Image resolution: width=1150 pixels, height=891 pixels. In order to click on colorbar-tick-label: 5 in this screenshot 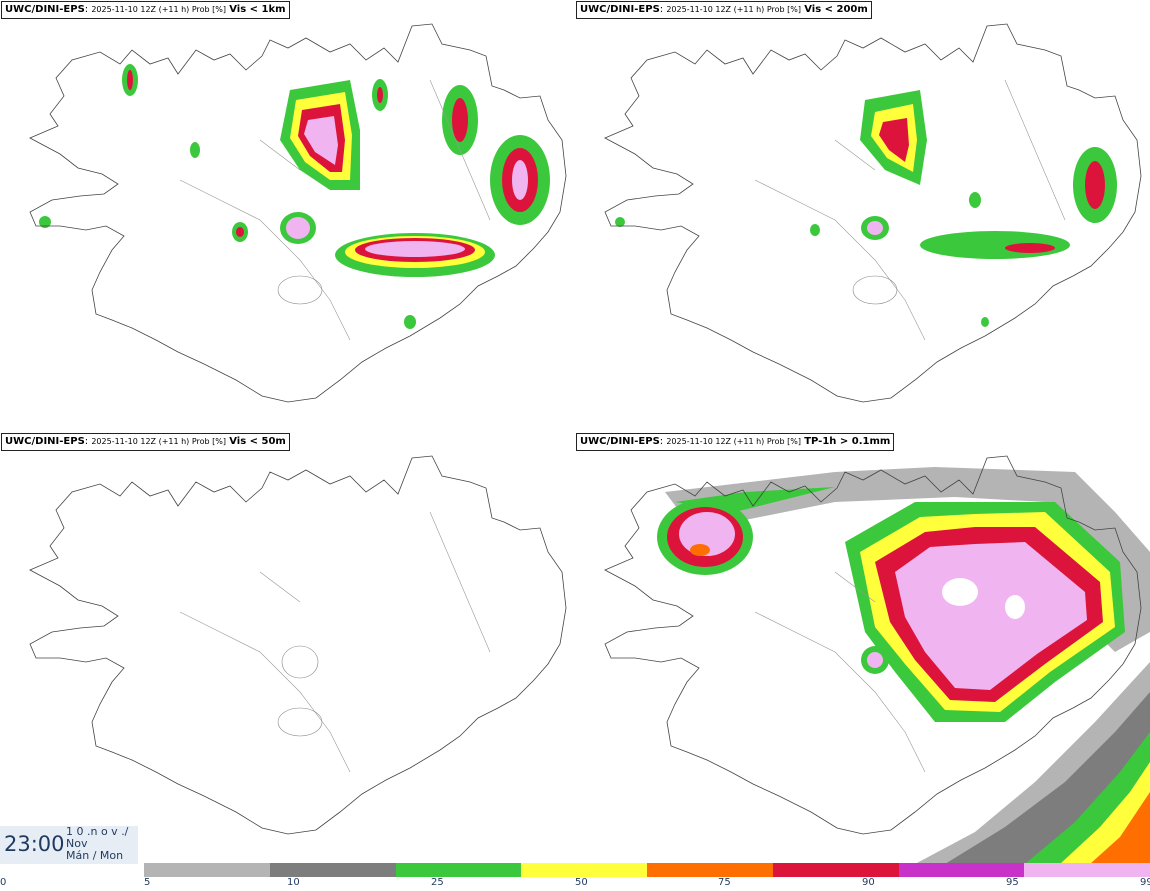, I will do `click(147, 882)`.